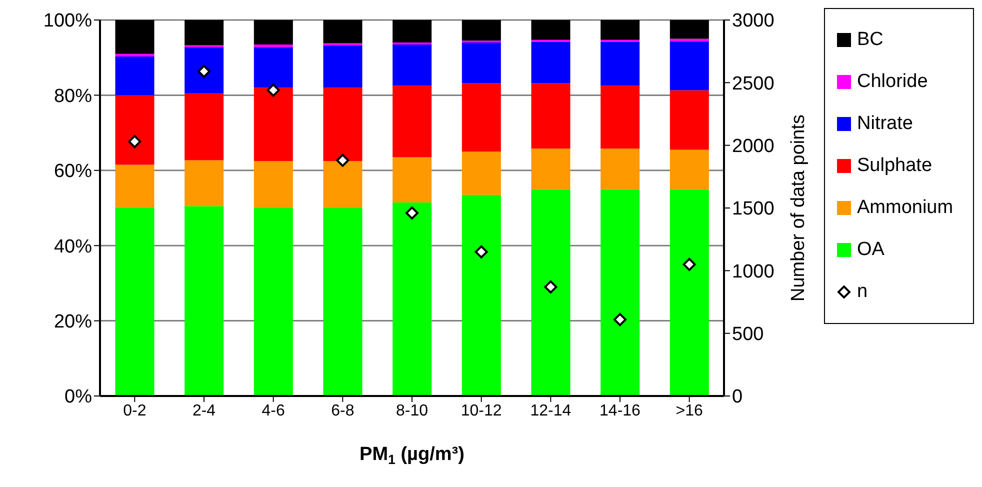  What do you see at coordinates (862, 292) in the screenshot?
I see `legend-label: n` at bounding box center [862, 292].